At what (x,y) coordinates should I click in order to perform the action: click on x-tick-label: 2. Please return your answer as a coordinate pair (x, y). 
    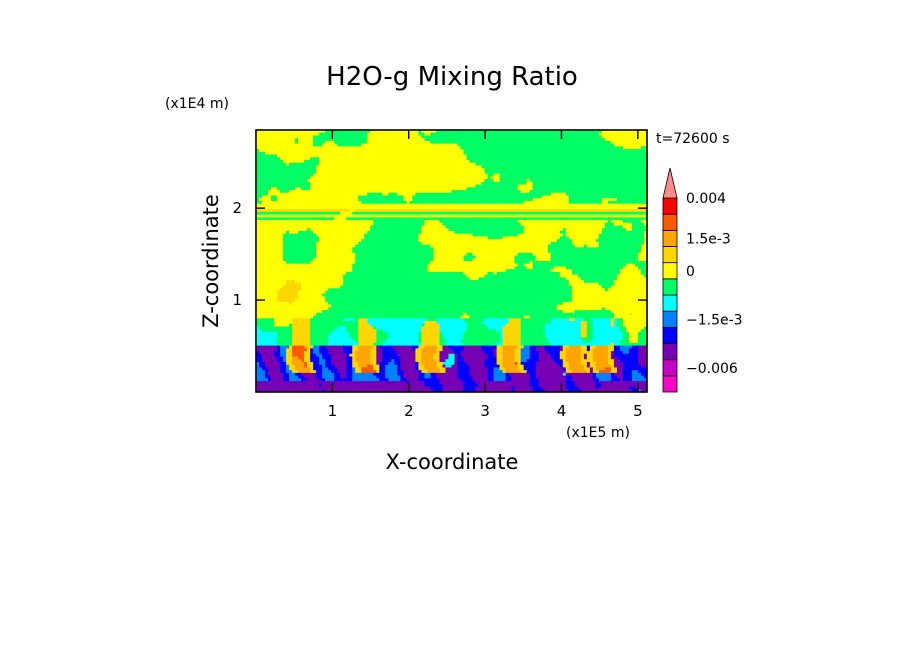
    Looking at the image, I should click on (409, 411).